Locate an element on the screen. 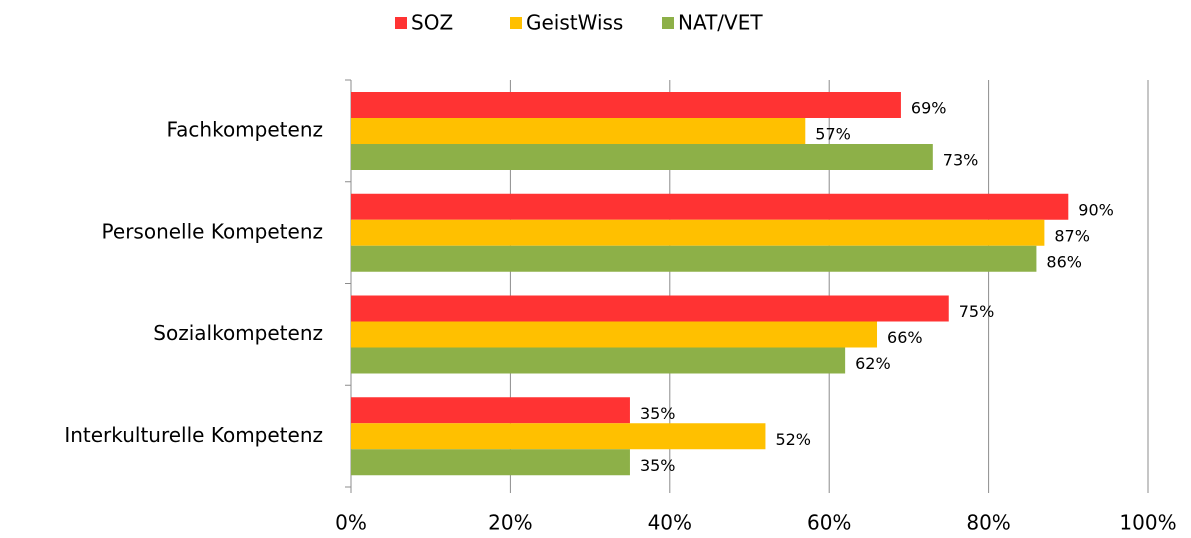 The width and height of the screenshot is (1191, 538). data-label: 69% is located at coordinates (929, 108).